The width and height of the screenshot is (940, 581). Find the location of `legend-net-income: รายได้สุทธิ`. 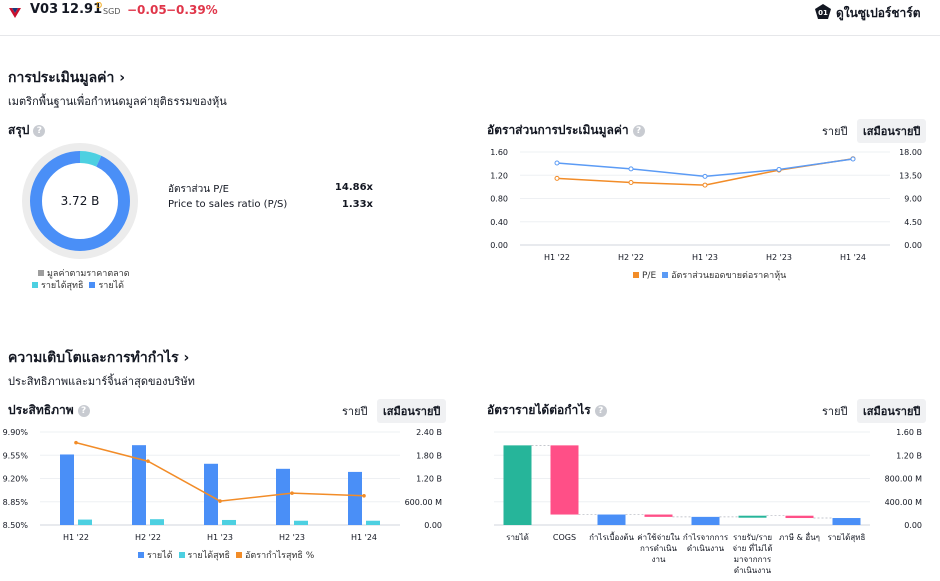

legend-net-income: รายได้สุทธิ is located at coordinates (208, 556).